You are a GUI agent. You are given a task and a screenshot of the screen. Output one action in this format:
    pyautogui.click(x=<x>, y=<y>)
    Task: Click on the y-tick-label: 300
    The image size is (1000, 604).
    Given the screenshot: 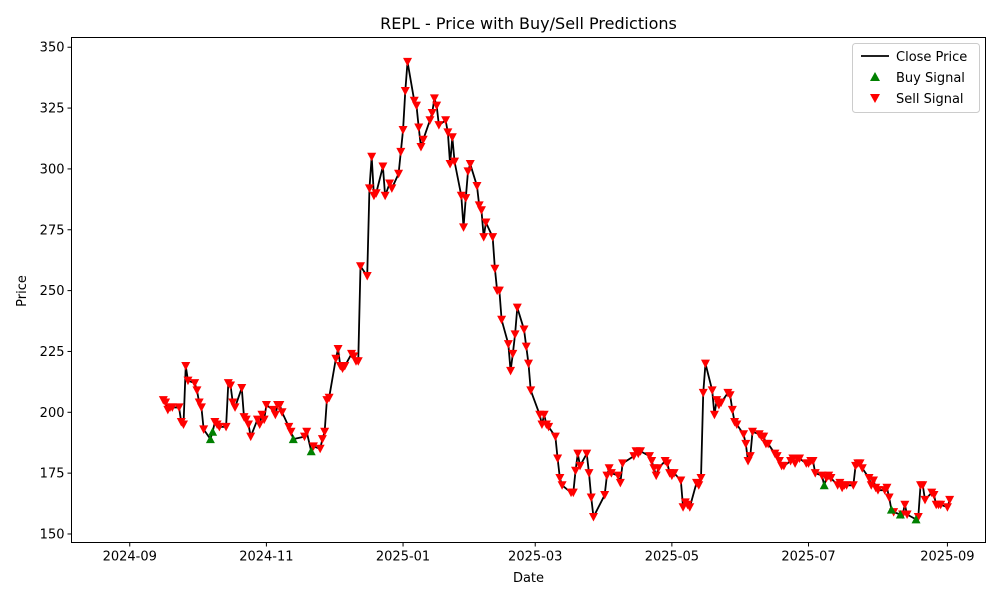 What is the action you would take?
    pyautogui.click(x=52, y=169)
    